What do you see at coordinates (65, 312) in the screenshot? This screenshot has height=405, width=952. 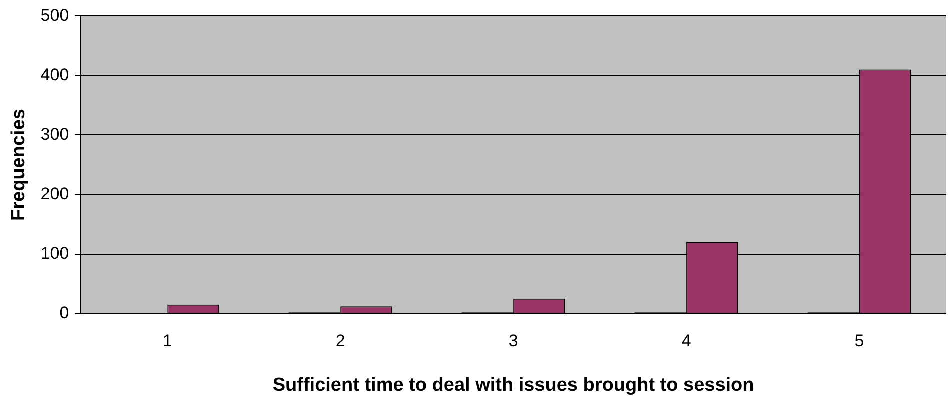 I see `y-tick-label: 0` at bounding box center [65, 312].